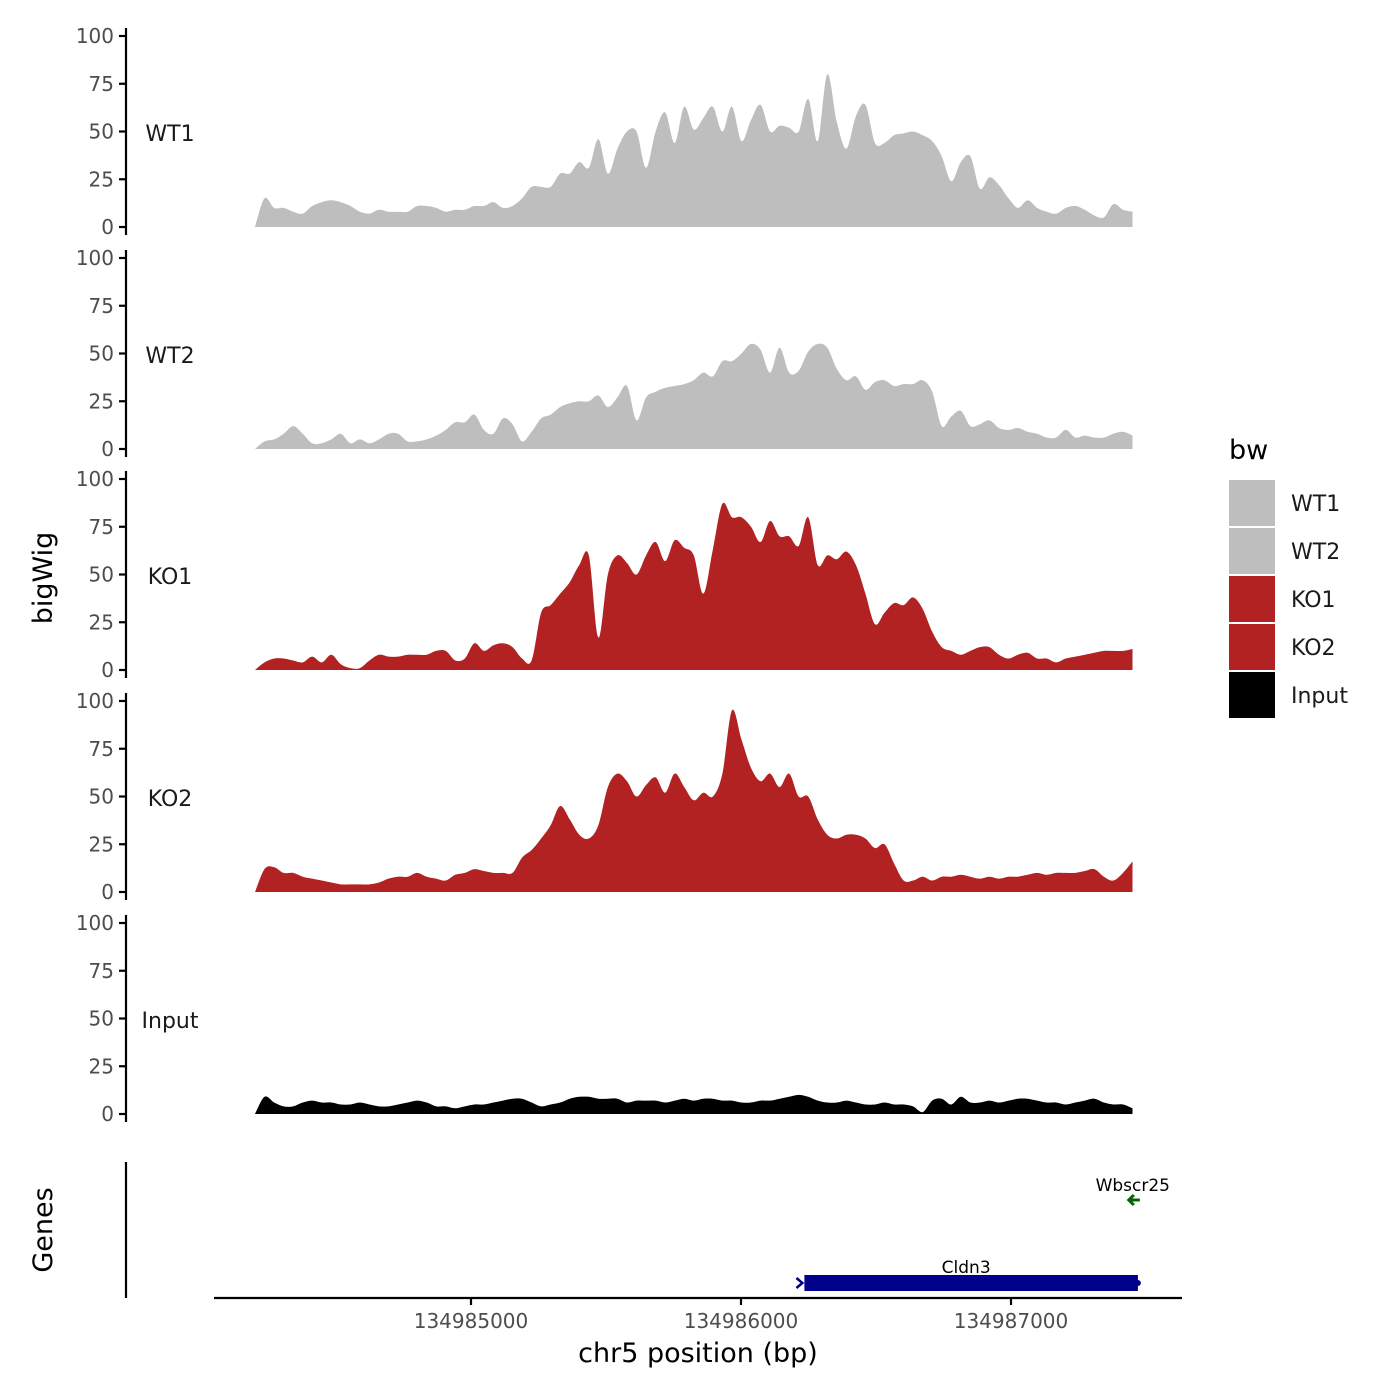 The width and height of the screenshot is (1400, 1400). What do you see at coordinates (170, 577) in the screenshot?
I see `track-label: KO1` at bounding box center [170, 577].